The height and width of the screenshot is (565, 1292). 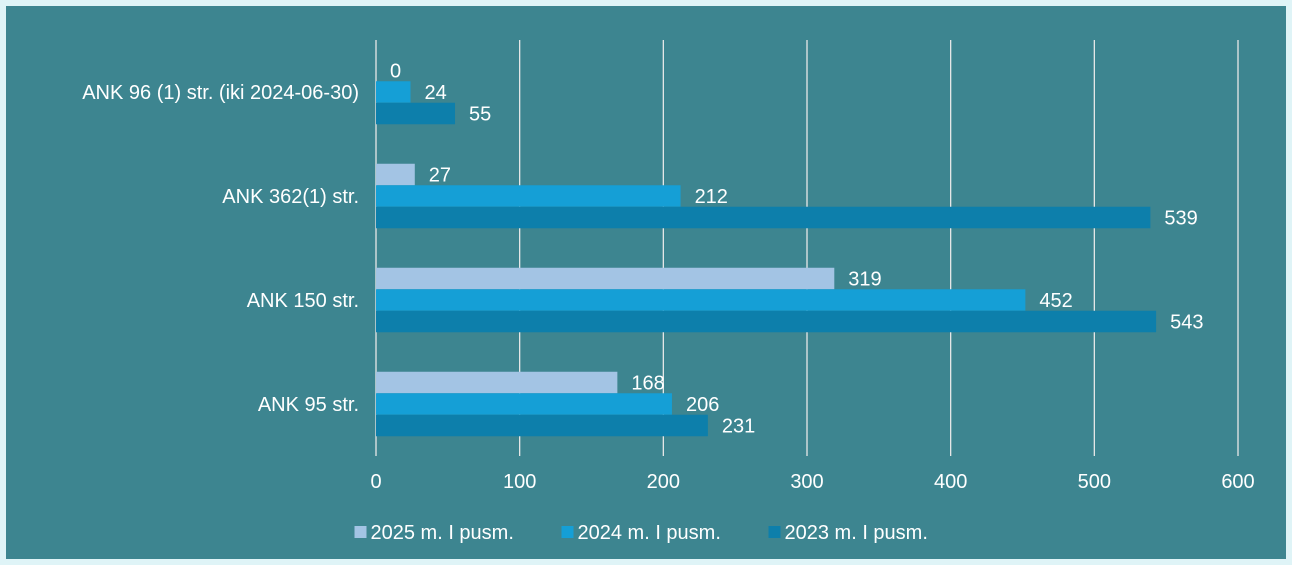 What do you see at coordinates (435, 93) in the screenshot?
I see `data-label: 24` at bounding box center [435, 93].